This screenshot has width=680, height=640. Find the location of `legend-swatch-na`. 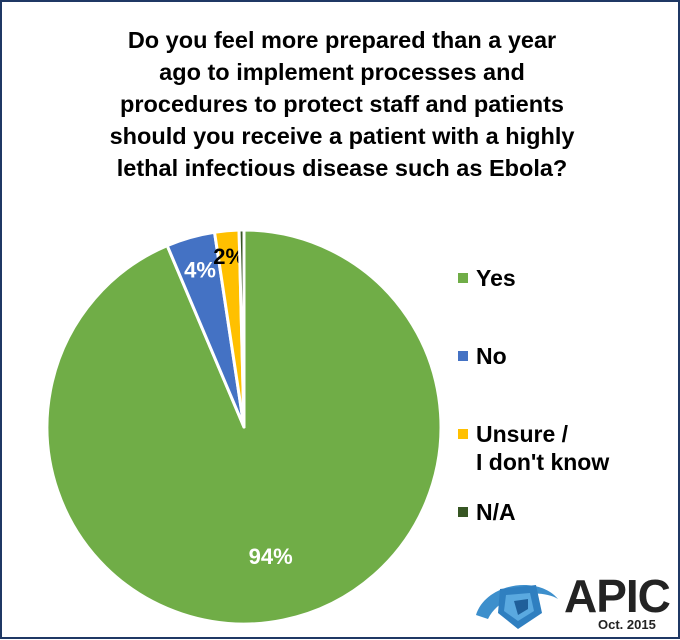

legend-swatch-na is located at coordinates (463, 512).